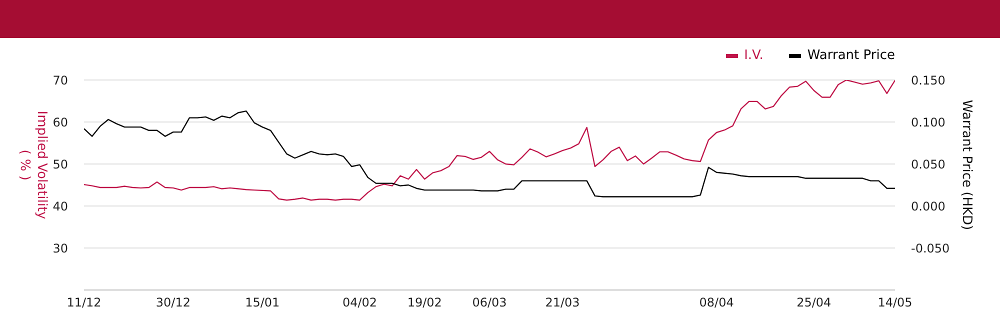 Image resolution: width=1000 pixels, height=324 pixels. I want to click on y-tick-label: 40, so click(60, 206).